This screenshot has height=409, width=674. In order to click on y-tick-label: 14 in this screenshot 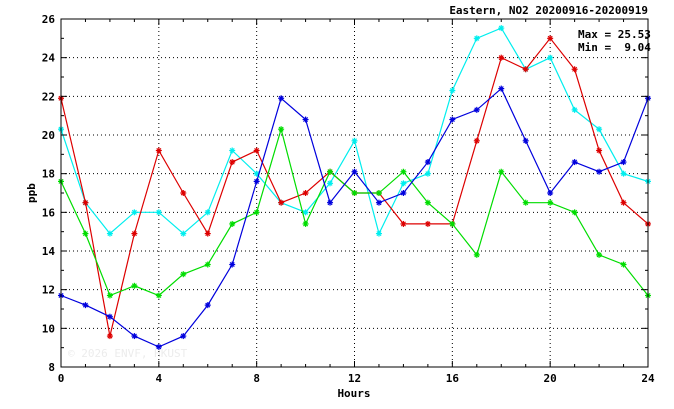, I will do `click(49, 251)`.